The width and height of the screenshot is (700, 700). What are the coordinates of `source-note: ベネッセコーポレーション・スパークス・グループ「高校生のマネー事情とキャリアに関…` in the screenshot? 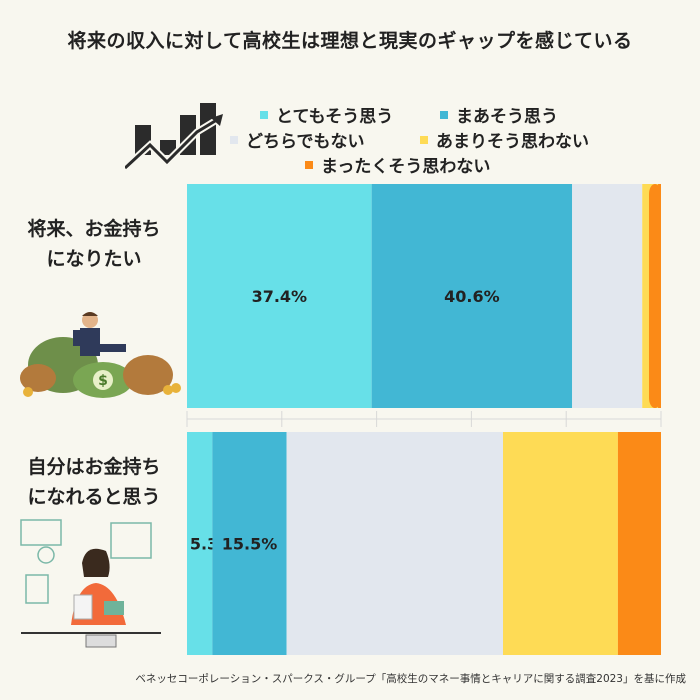 It's located at (410, 679).